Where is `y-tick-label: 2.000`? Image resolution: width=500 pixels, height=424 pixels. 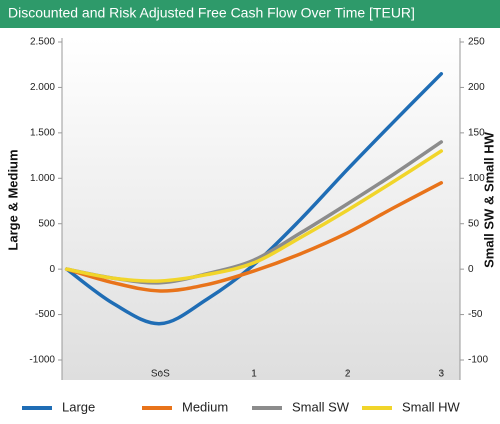 y-tick-label: 2.000 is located at coordinates (42, 87).